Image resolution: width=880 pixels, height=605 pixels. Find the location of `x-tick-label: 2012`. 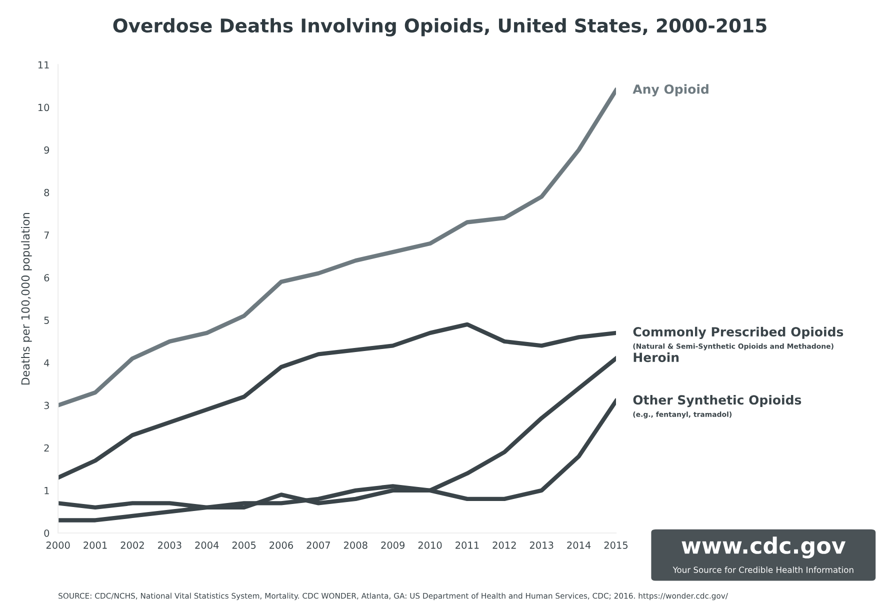

x-tick-label: 2012 is located at coordinates (504, 545).